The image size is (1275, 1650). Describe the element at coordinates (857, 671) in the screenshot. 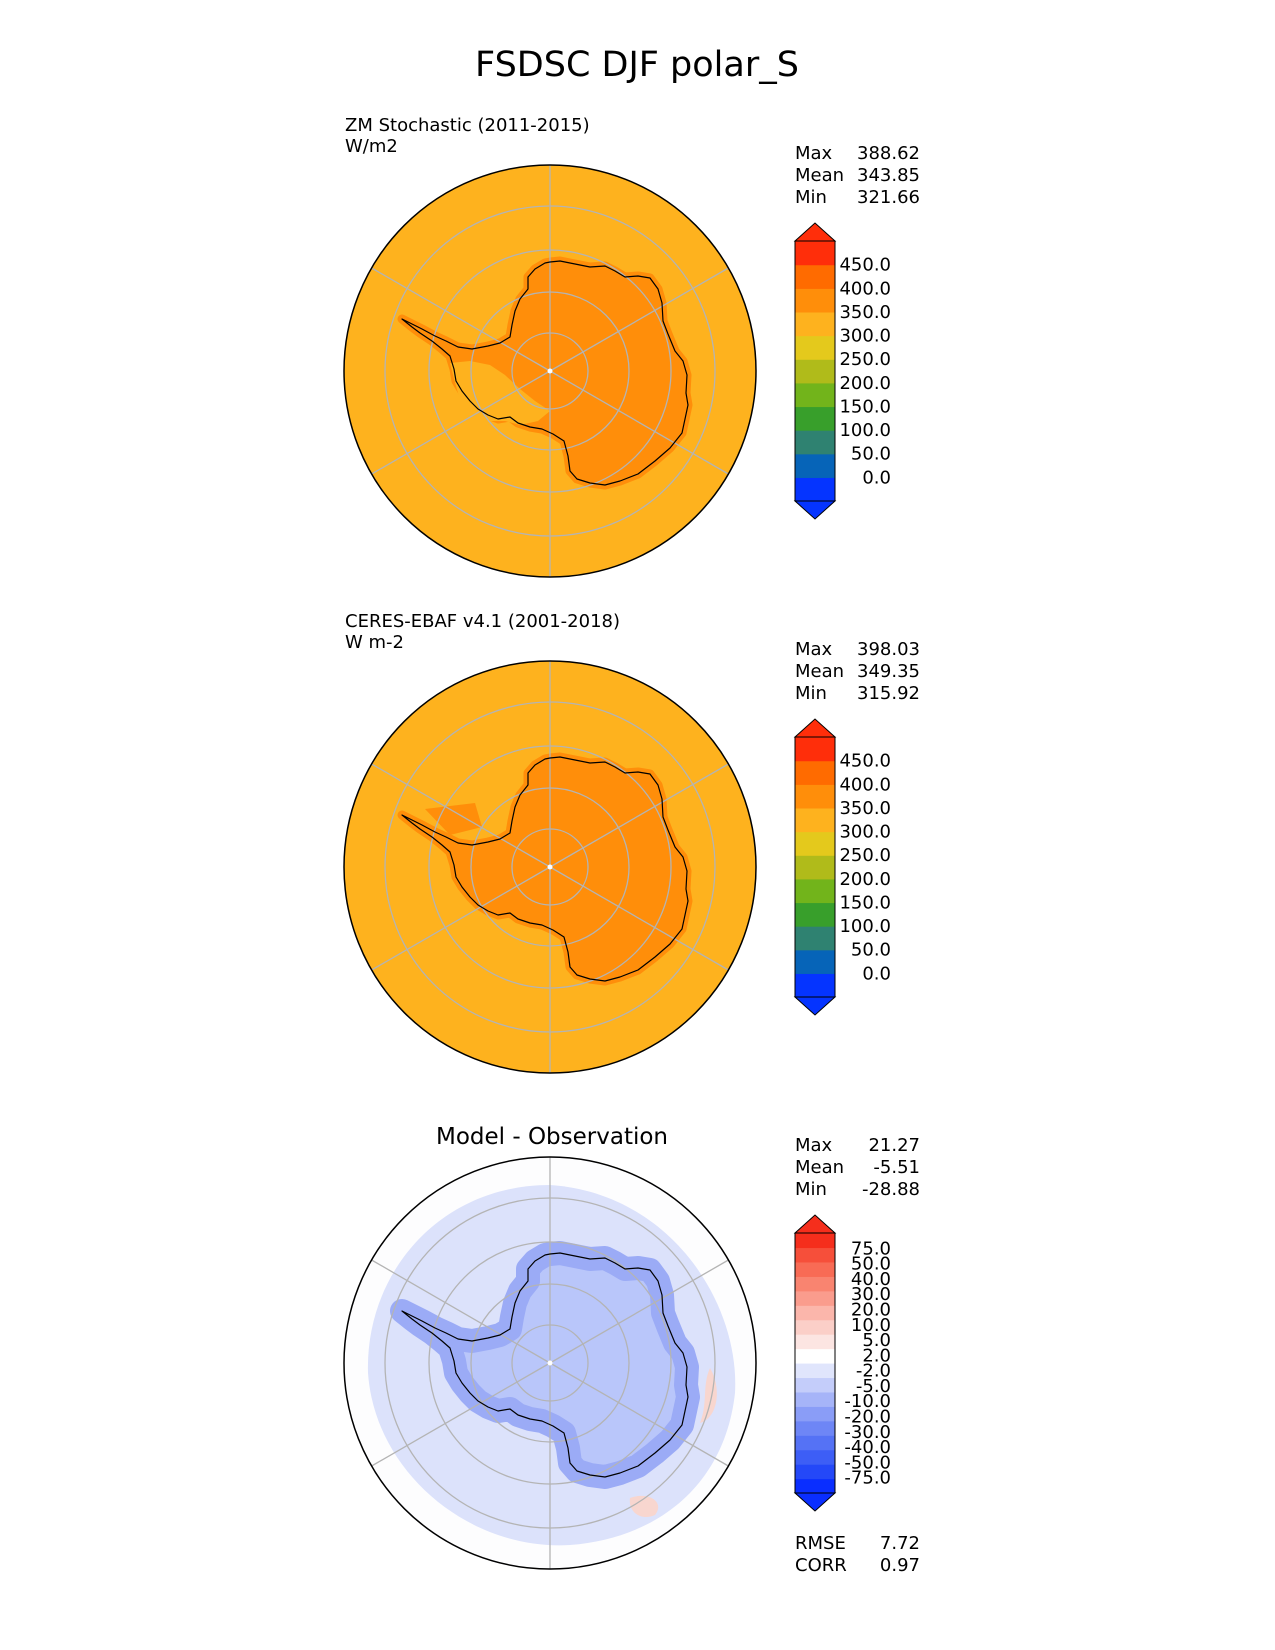

I see `stats-block: Max 398.03 Mean 349.35 Min 315.92` at that location.